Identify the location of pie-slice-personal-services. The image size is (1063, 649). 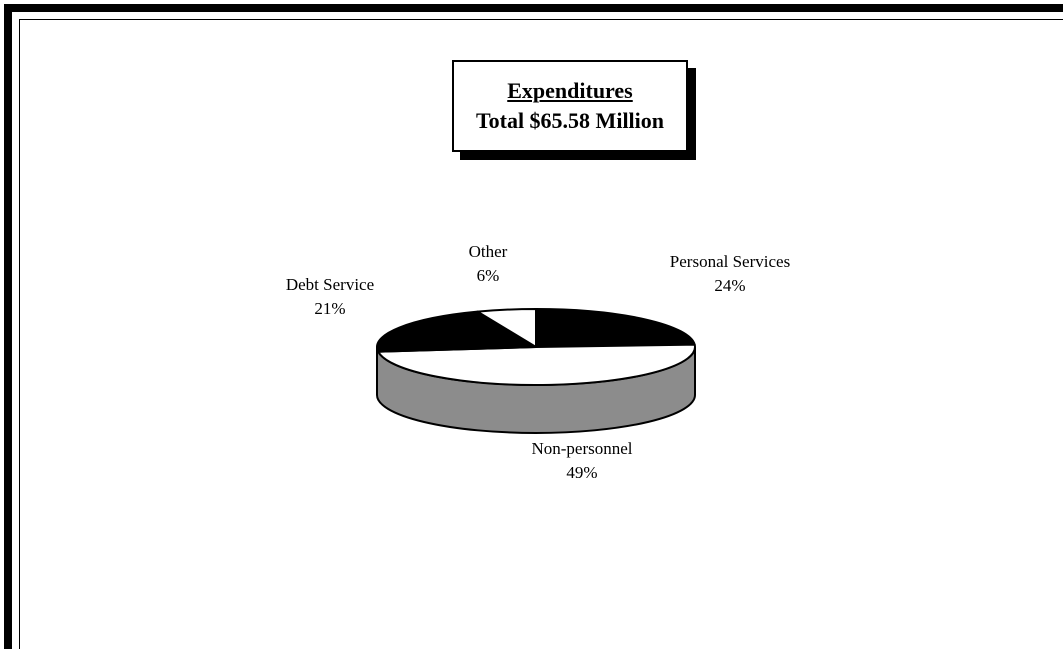
(615, 328).